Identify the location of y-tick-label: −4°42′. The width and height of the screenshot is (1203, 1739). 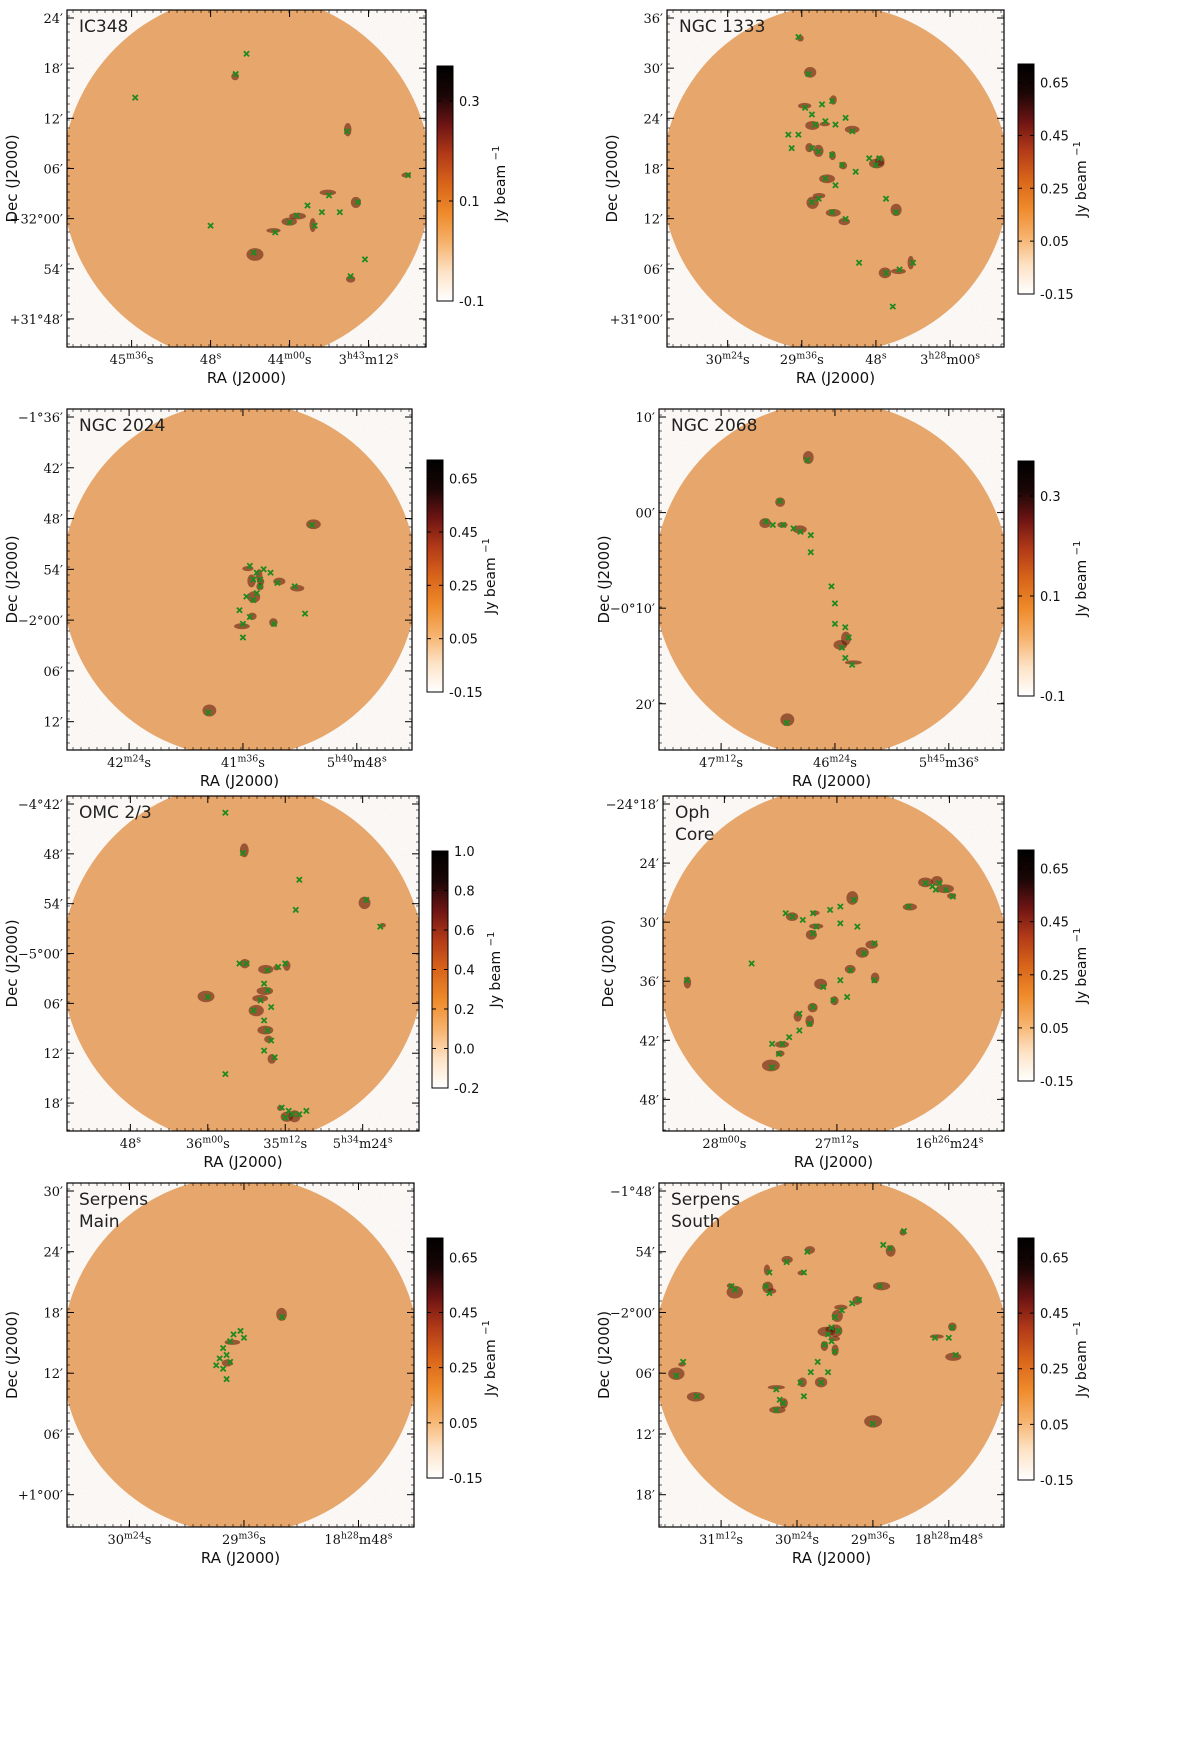
(40, 805).